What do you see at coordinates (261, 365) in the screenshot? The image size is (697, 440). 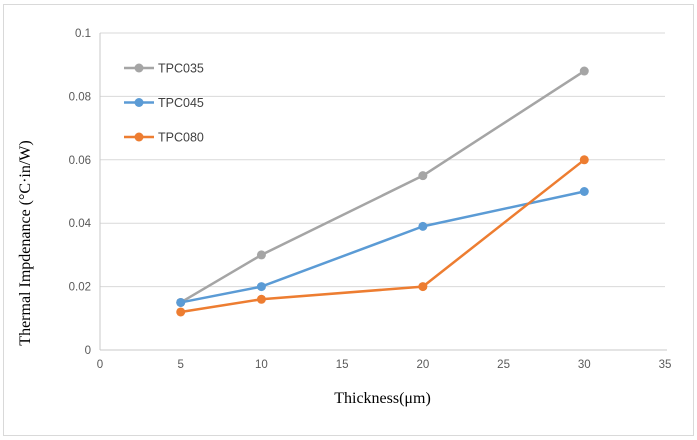 I see `x-tick-label: 10` at bounding box center [261, 365].